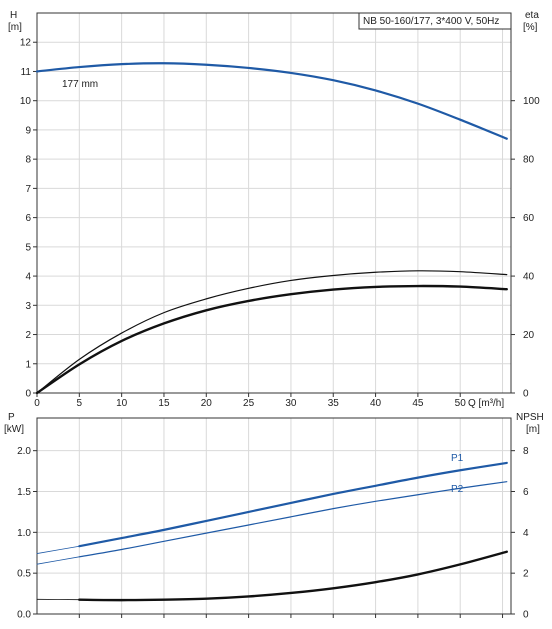 This screenshot has width=552, height=629. I want to click on right-tick-label: 8, so click(526, 451).